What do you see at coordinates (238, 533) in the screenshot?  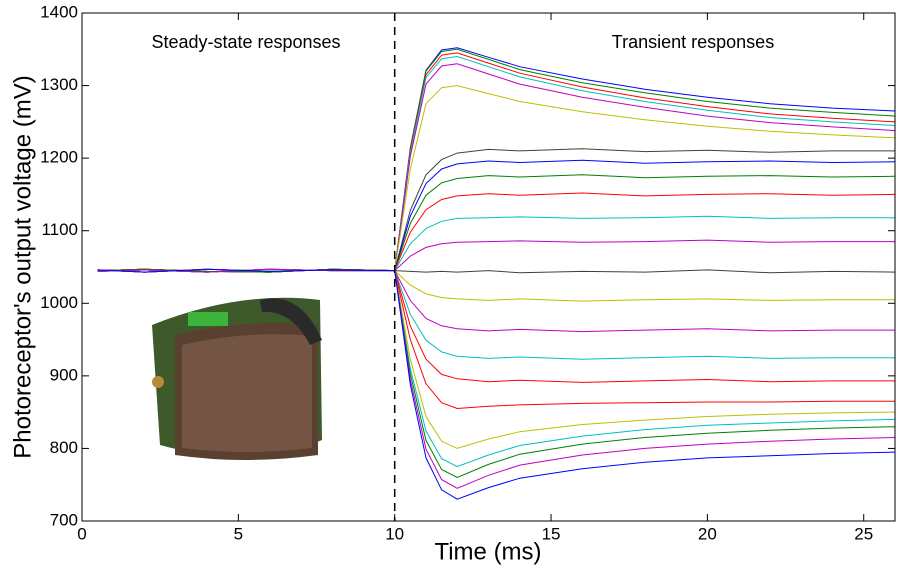 I see `x-tick-label: 5` at bounding box center [238, 533].